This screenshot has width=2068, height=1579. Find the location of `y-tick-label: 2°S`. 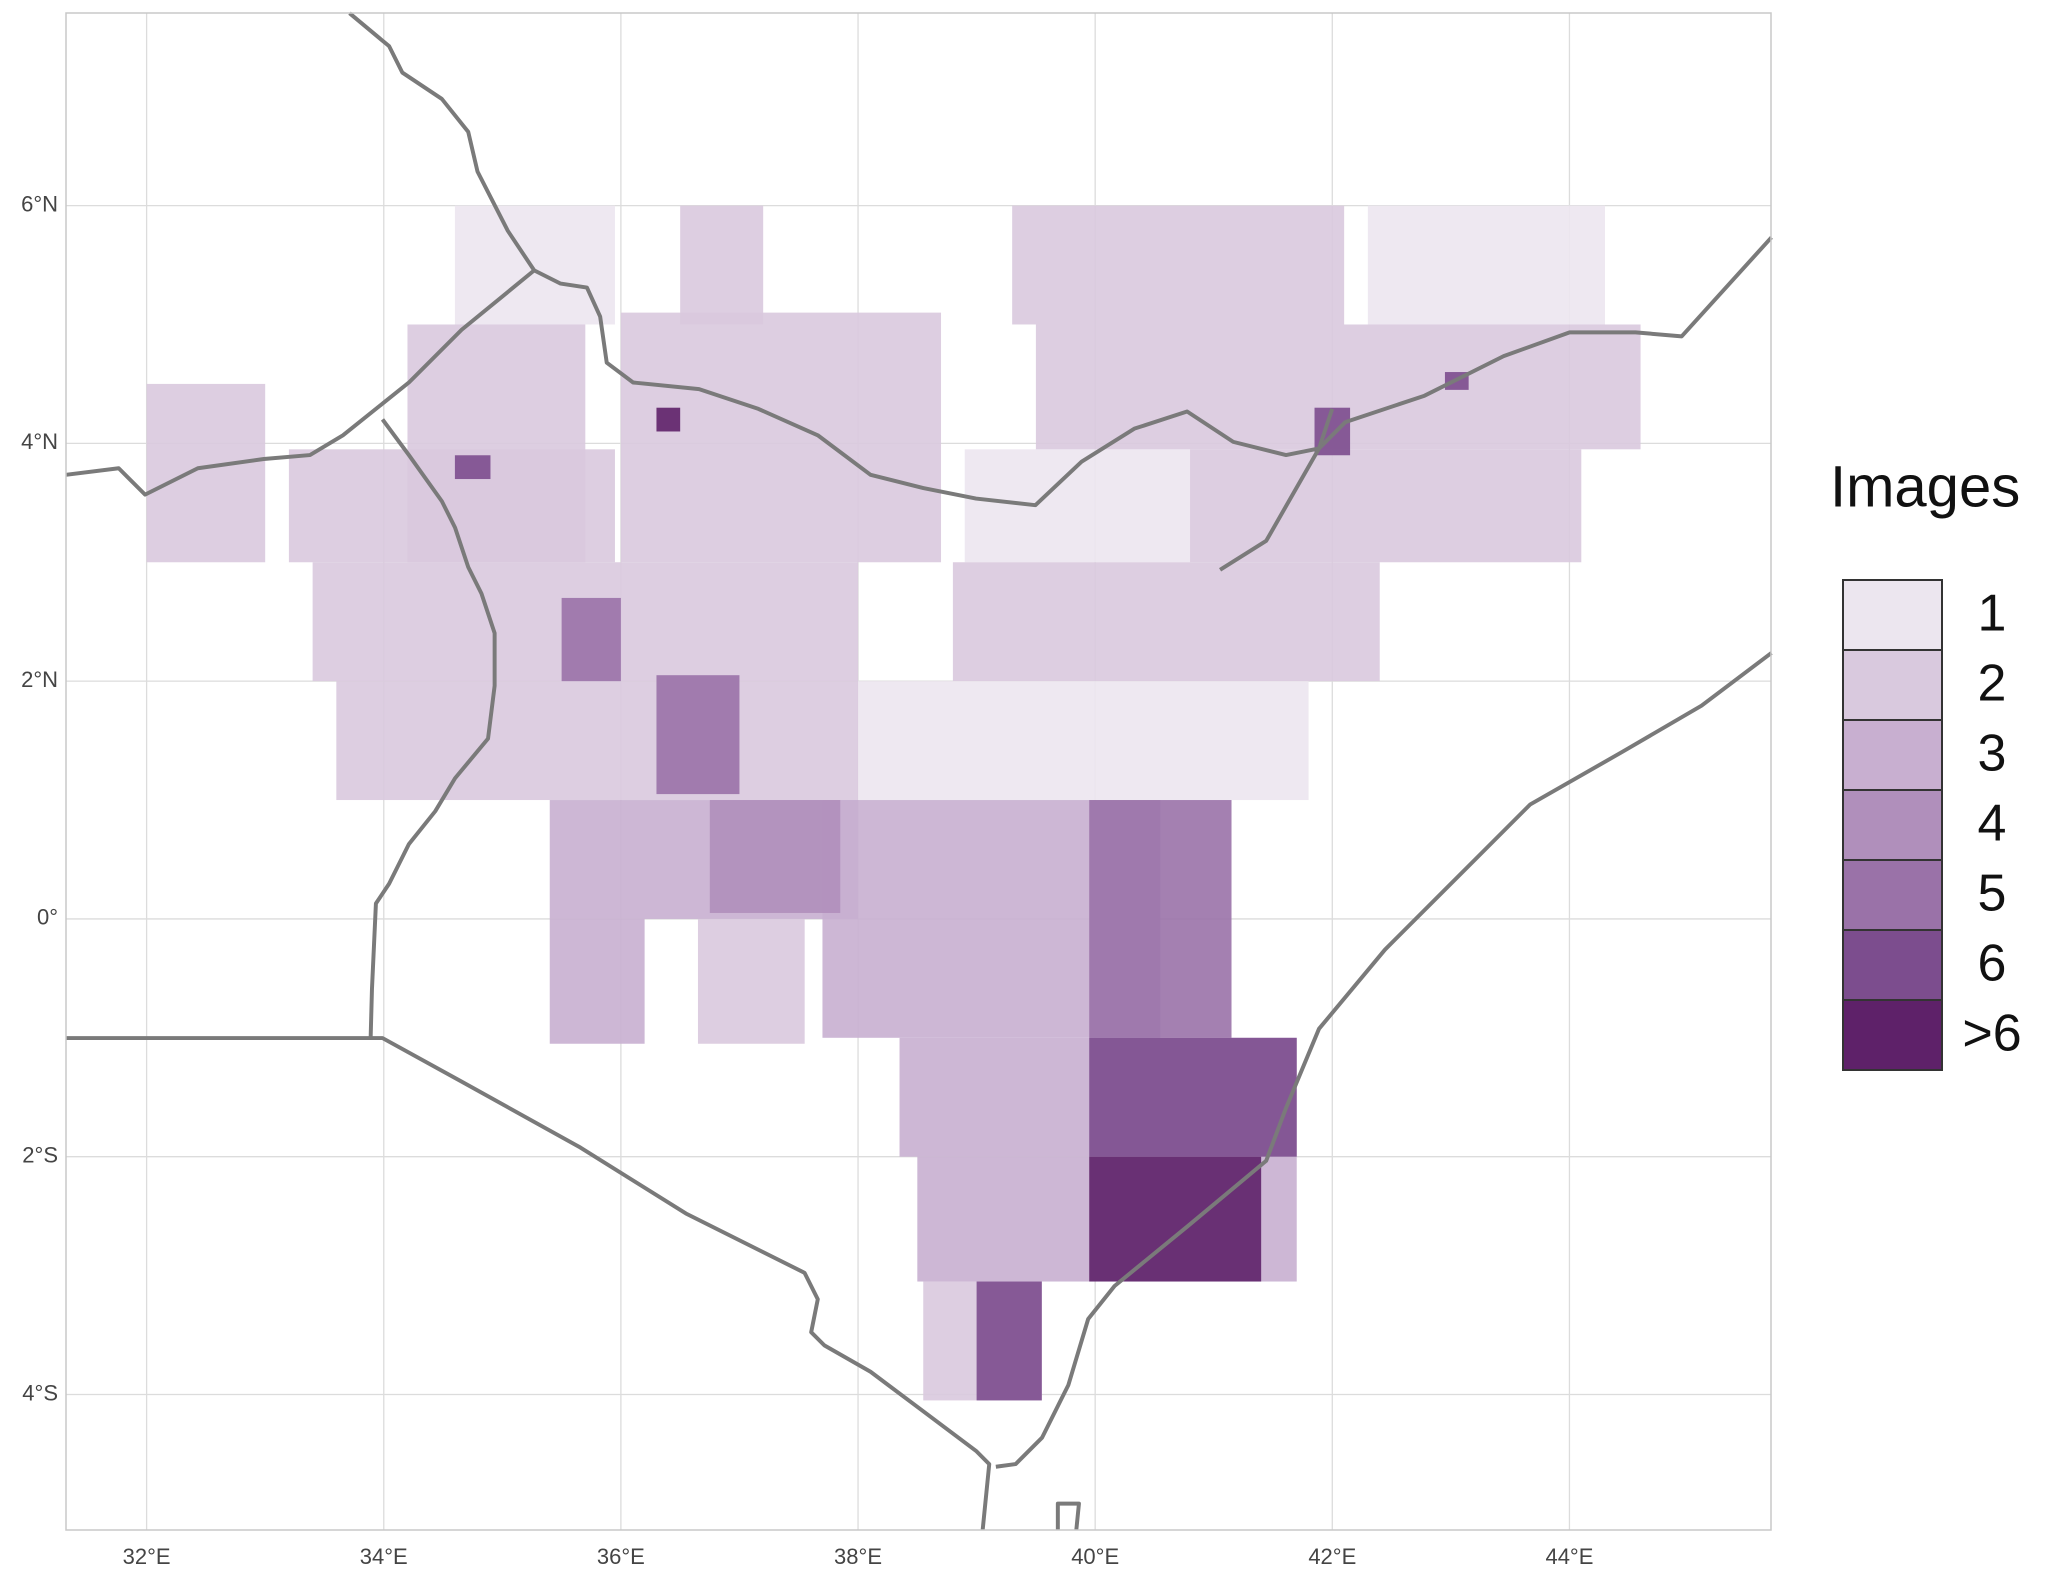

y-tick-label: 2°S is located at coordinates (40, 1155).